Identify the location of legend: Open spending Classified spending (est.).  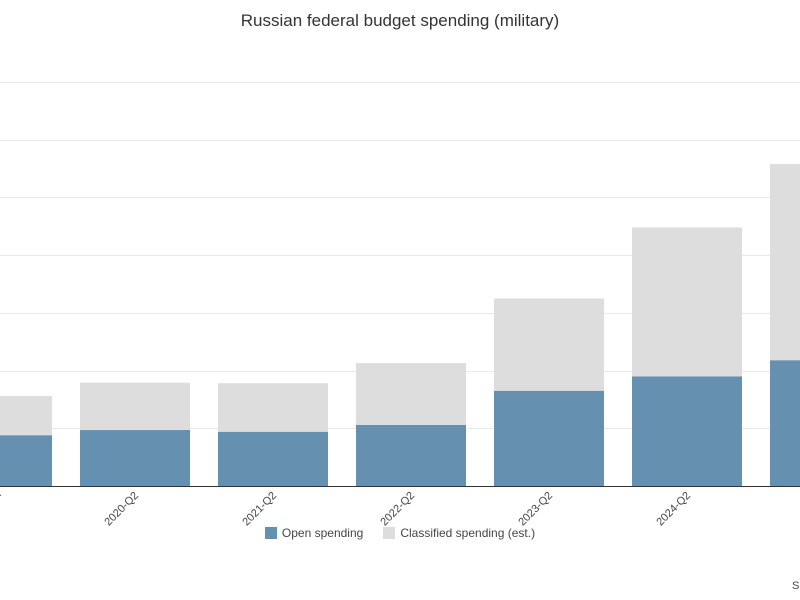
(400, 533).